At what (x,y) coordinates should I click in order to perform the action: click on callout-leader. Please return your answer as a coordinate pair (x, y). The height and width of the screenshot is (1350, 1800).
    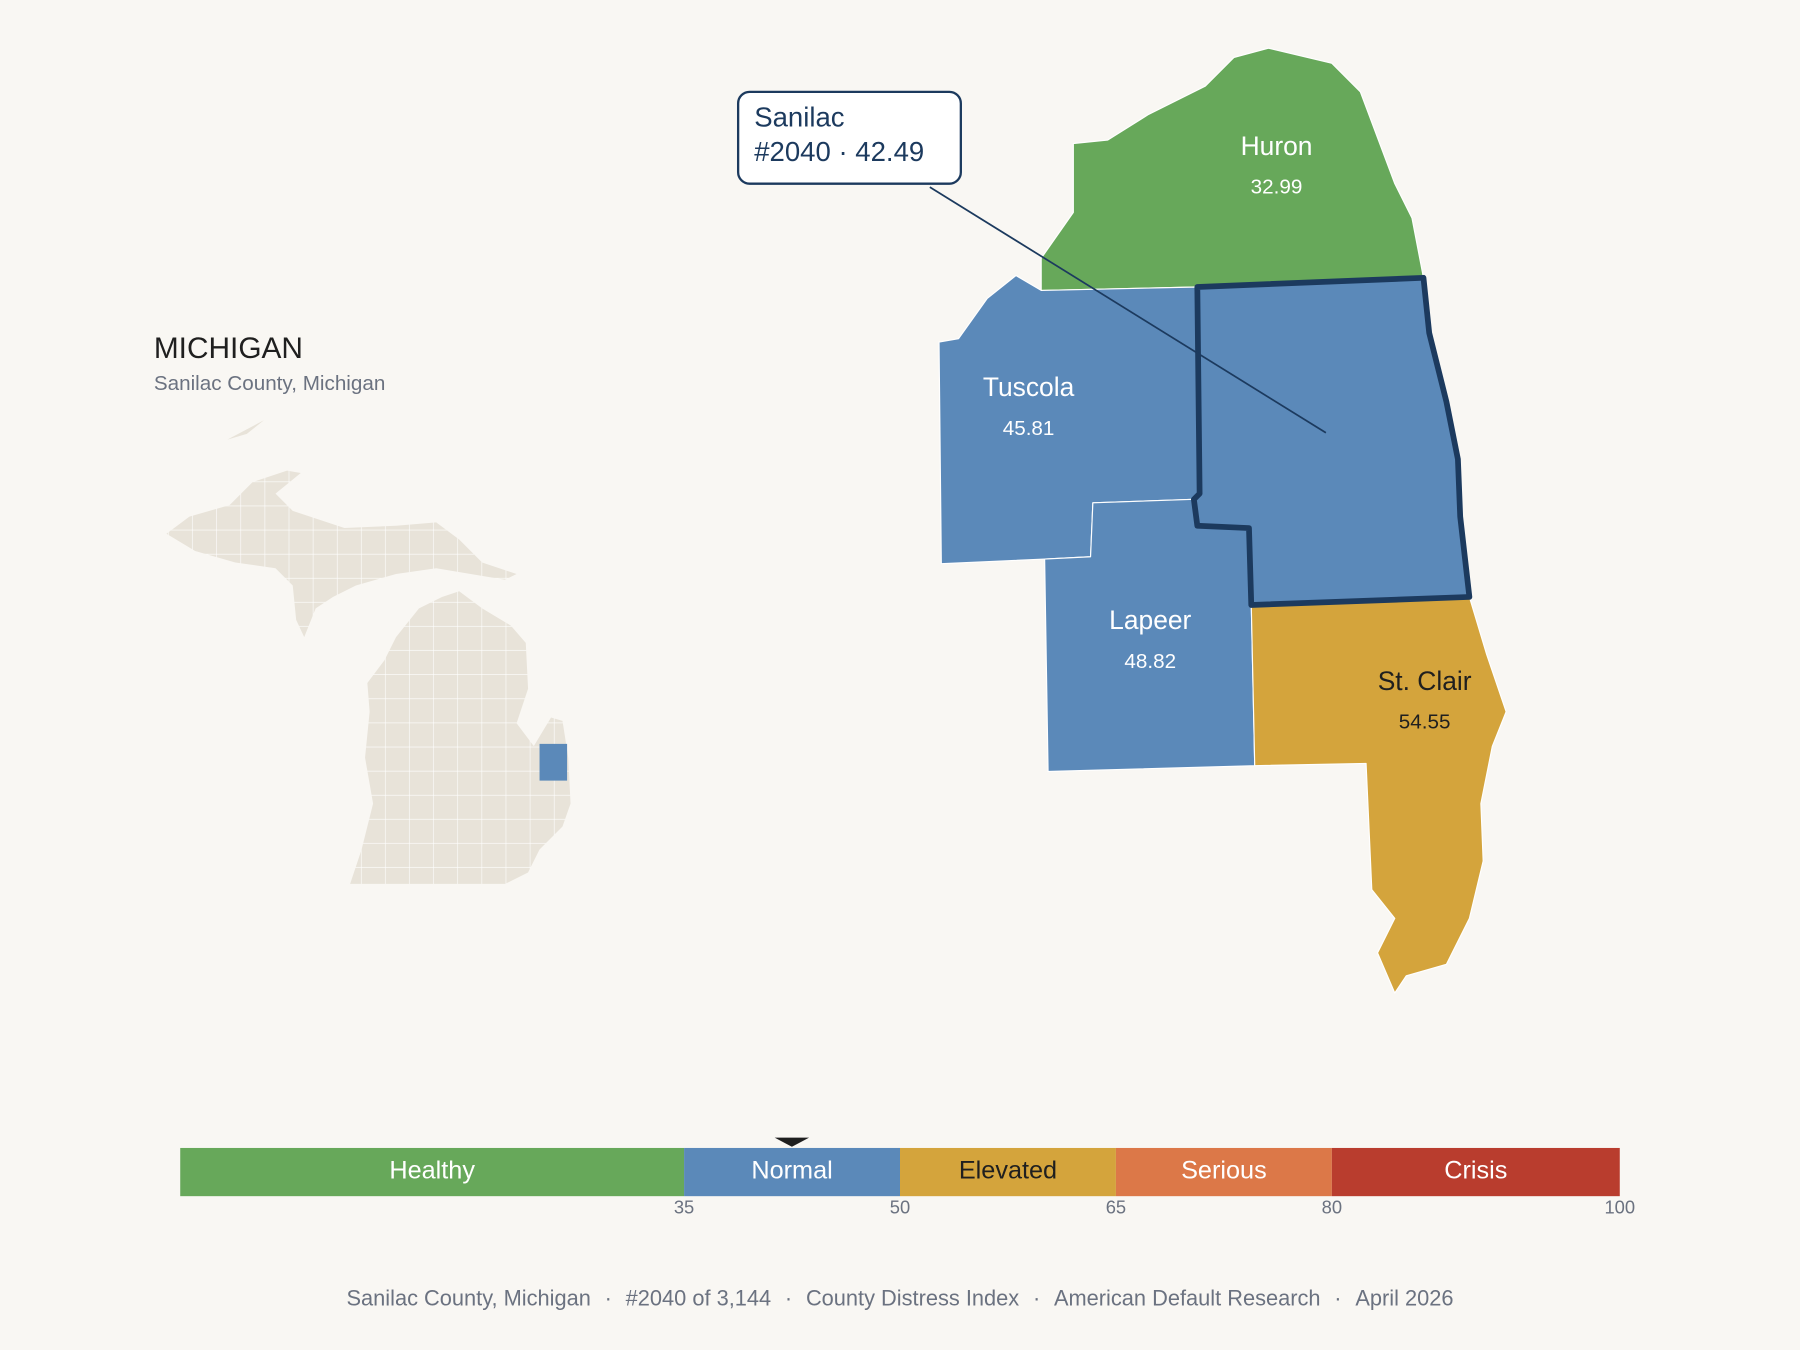
    Looking at the image, I should click on (1128, 310).